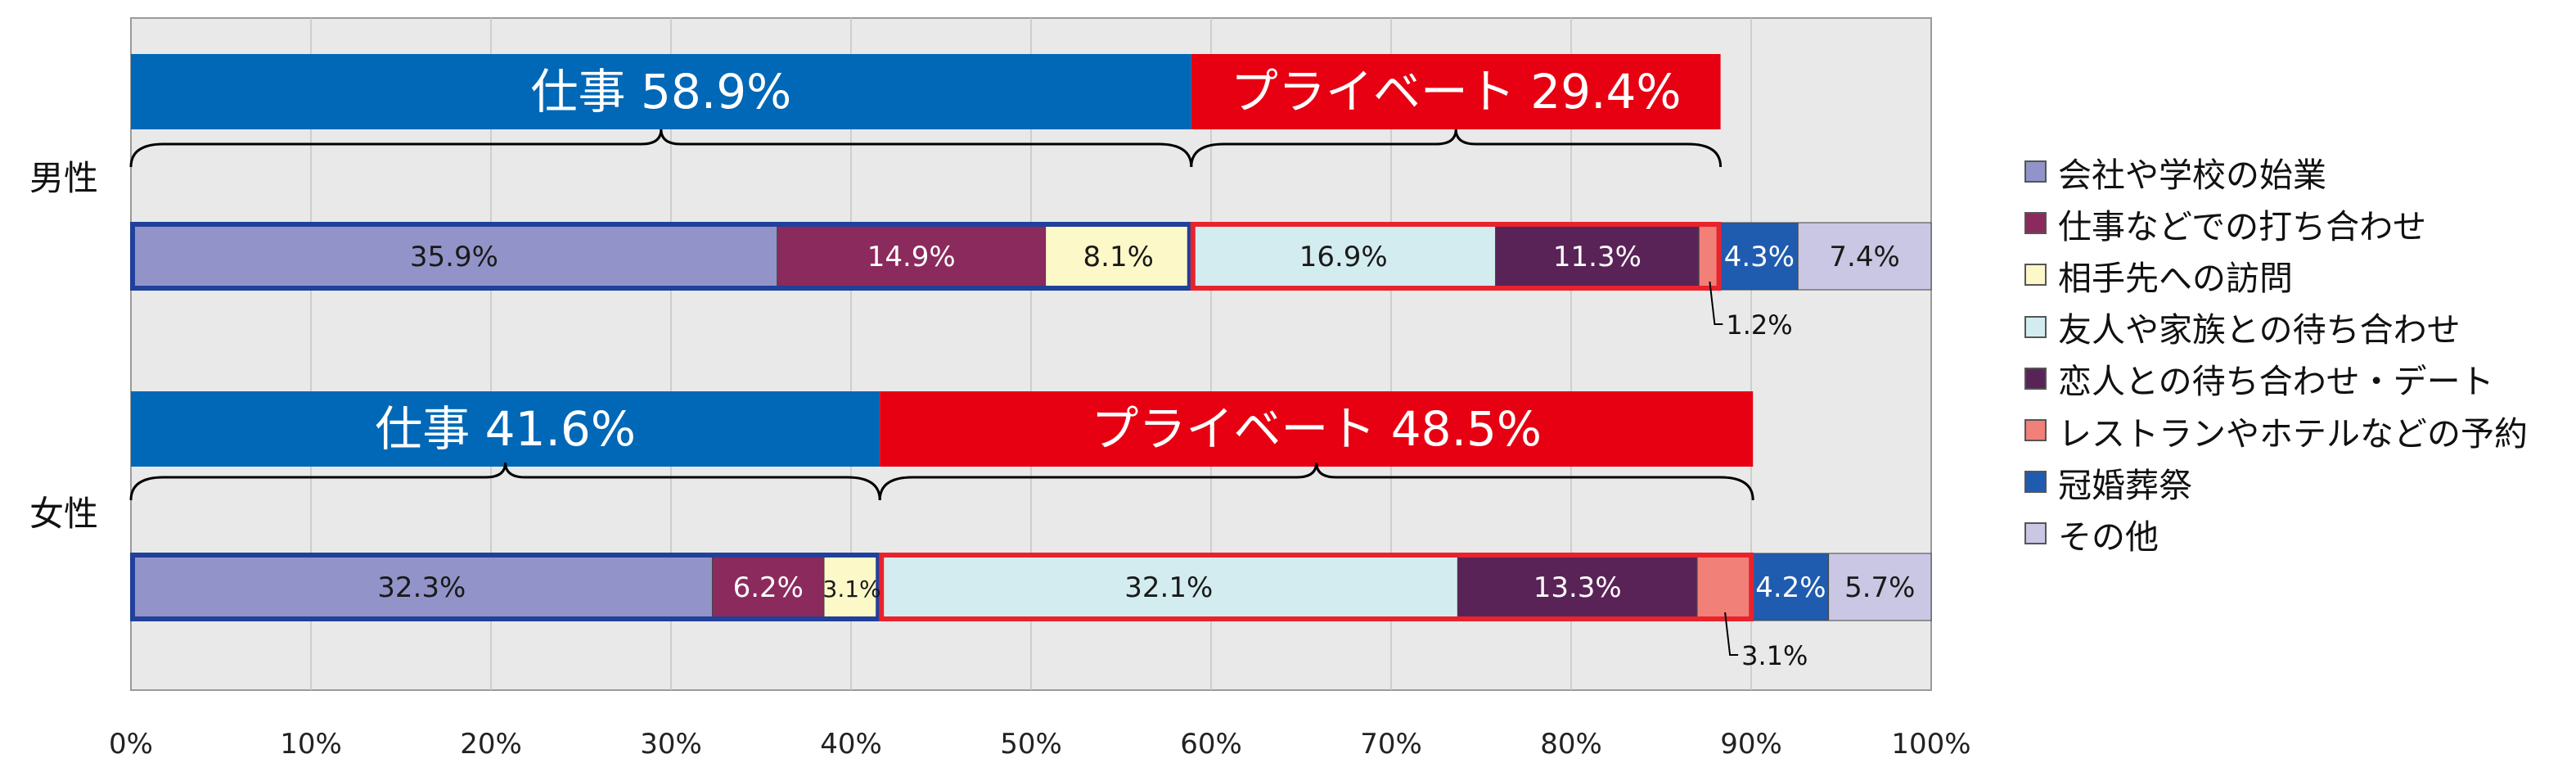 The image size is (2576, 772). I want to click on data-label: 32.1%, so click(1168, 587).